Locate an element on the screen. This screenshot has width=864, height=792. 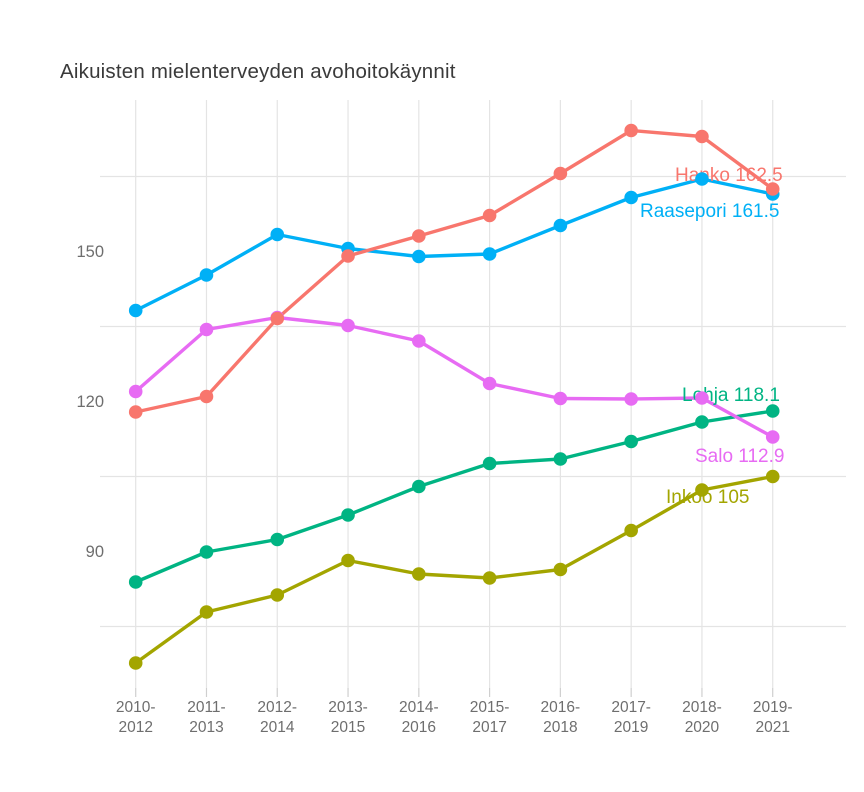
x-tick-label: 2017-2019 is located at coordinates (631, 717).